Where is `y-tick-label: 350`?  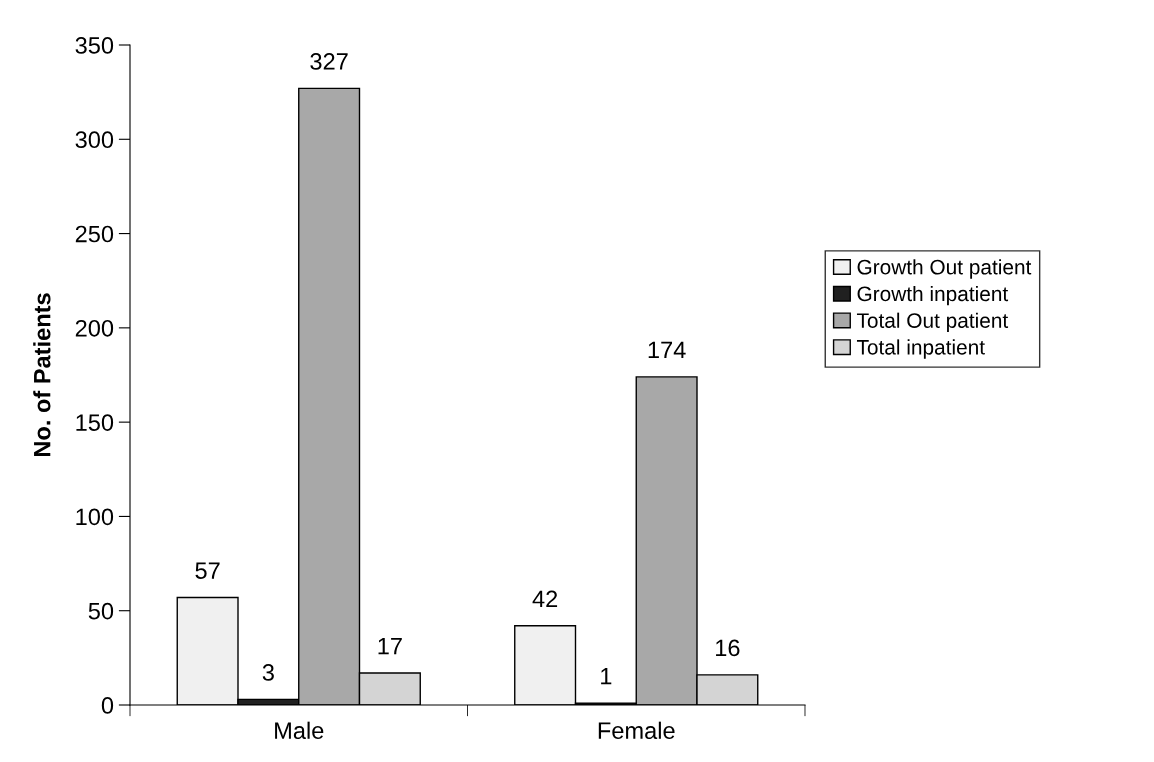
y-tick-label: 350 is located at coordinates (94, 45).